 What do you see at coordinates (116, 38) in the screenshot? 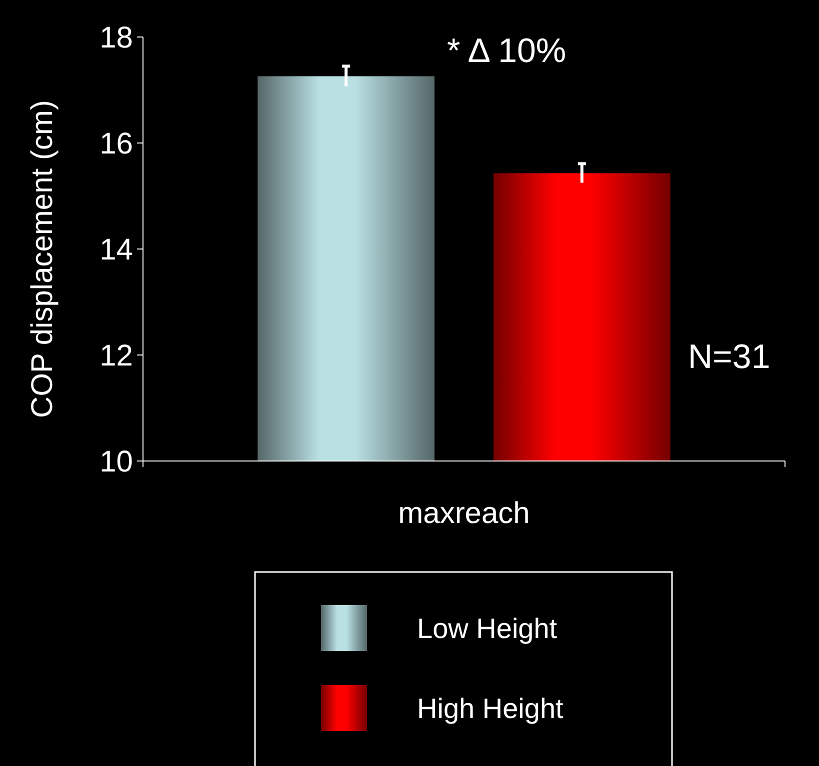
I see `y-tick-label: 18` at bounding box center [116, 38].